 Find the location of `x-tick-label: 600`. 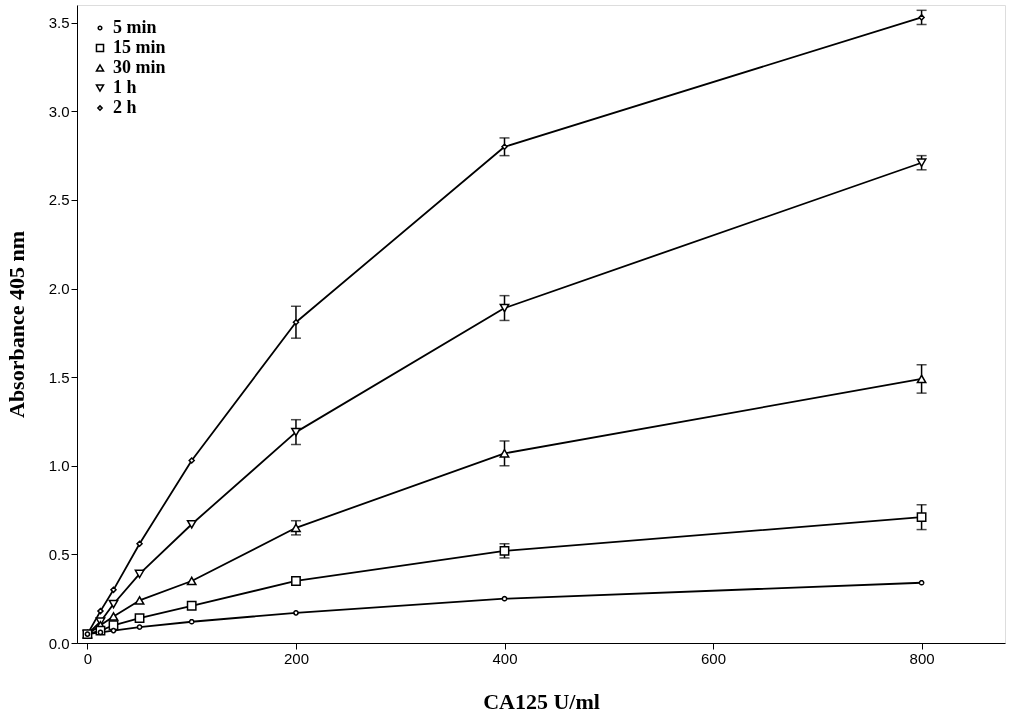

x-tick-label: 600 is located at coordinates (714, 658).